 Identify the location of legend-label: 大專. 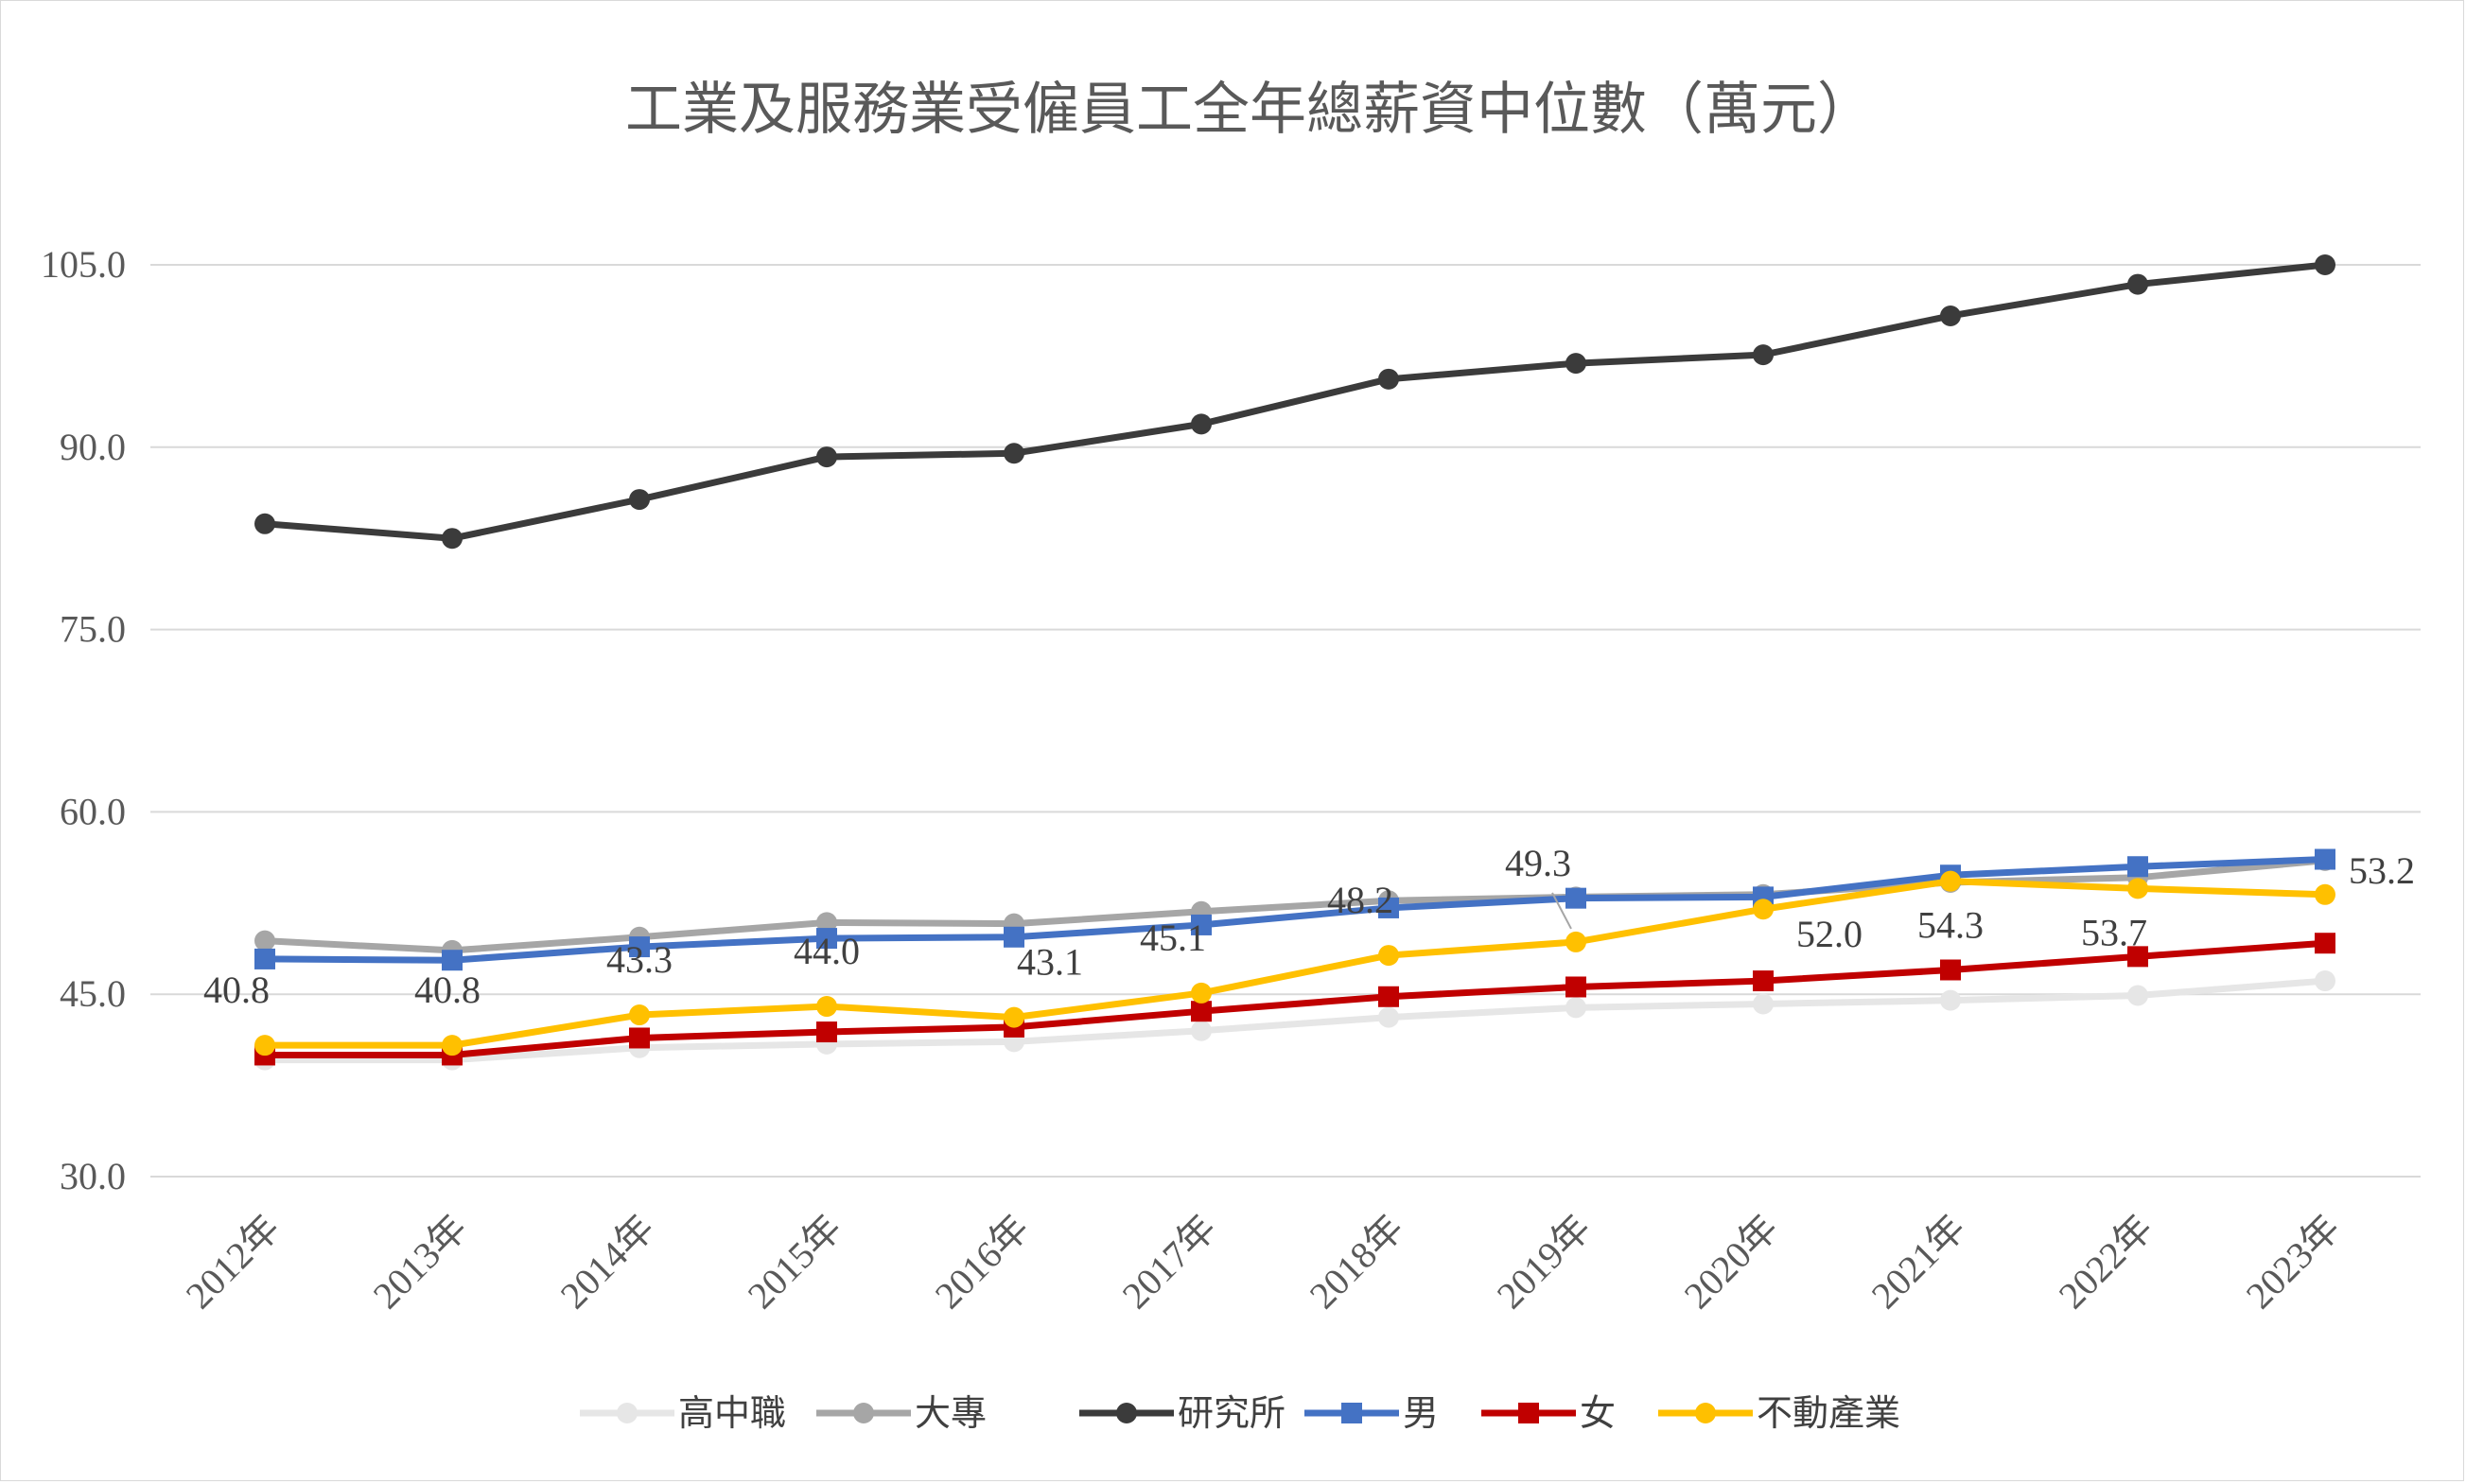
(951, 1413).